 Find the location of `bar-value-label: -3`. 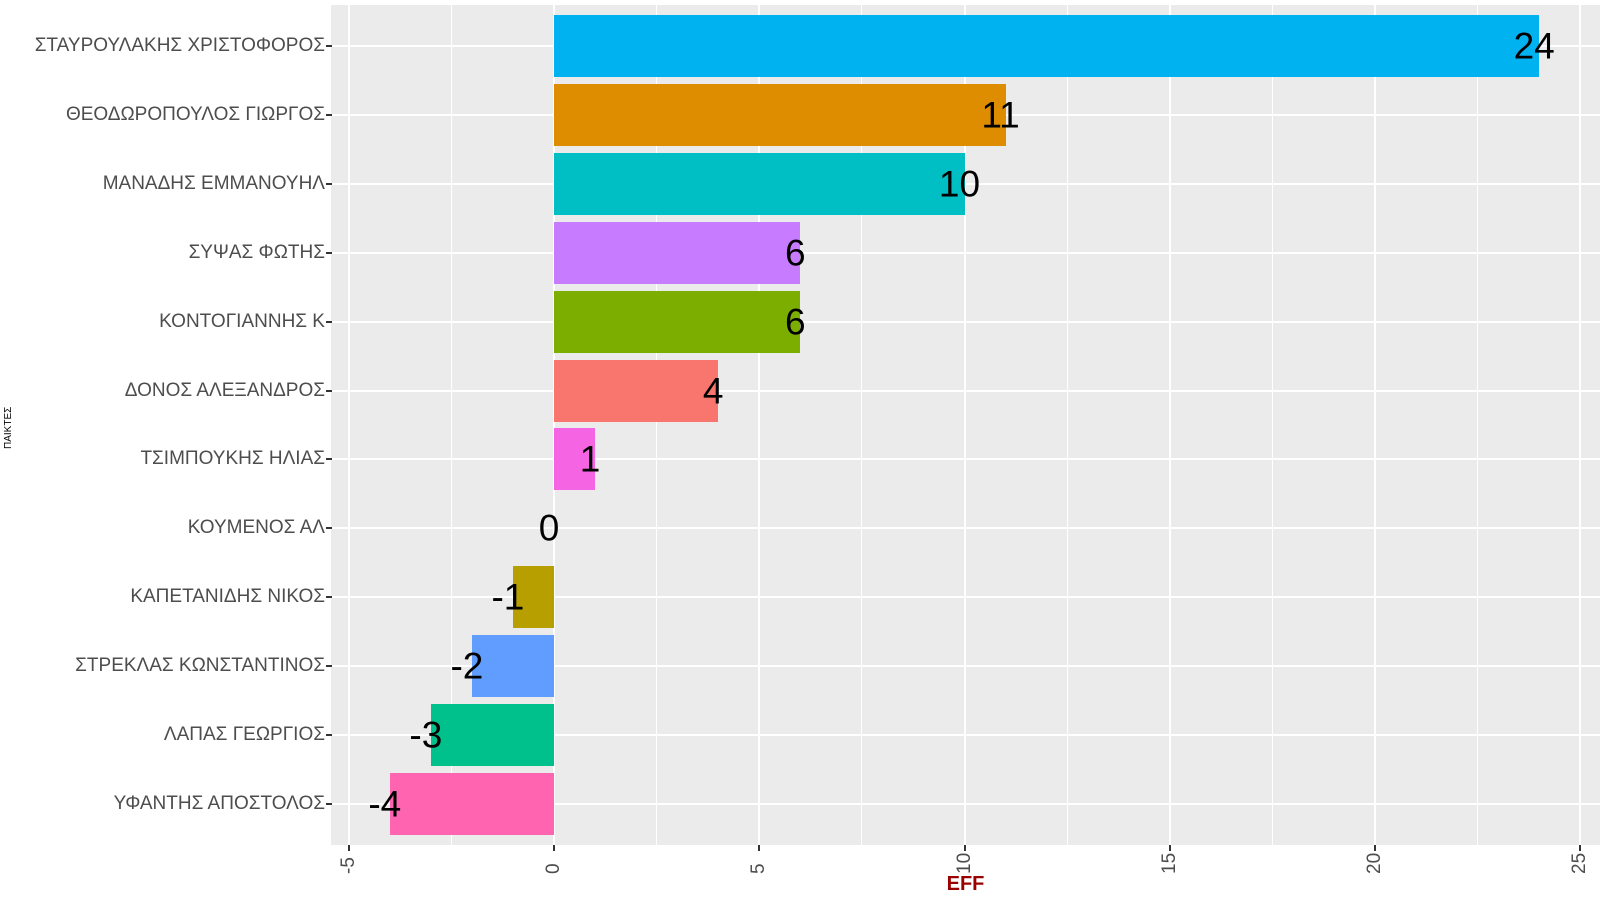

bar-value-label: -3 is located at coordinates (426, 735).